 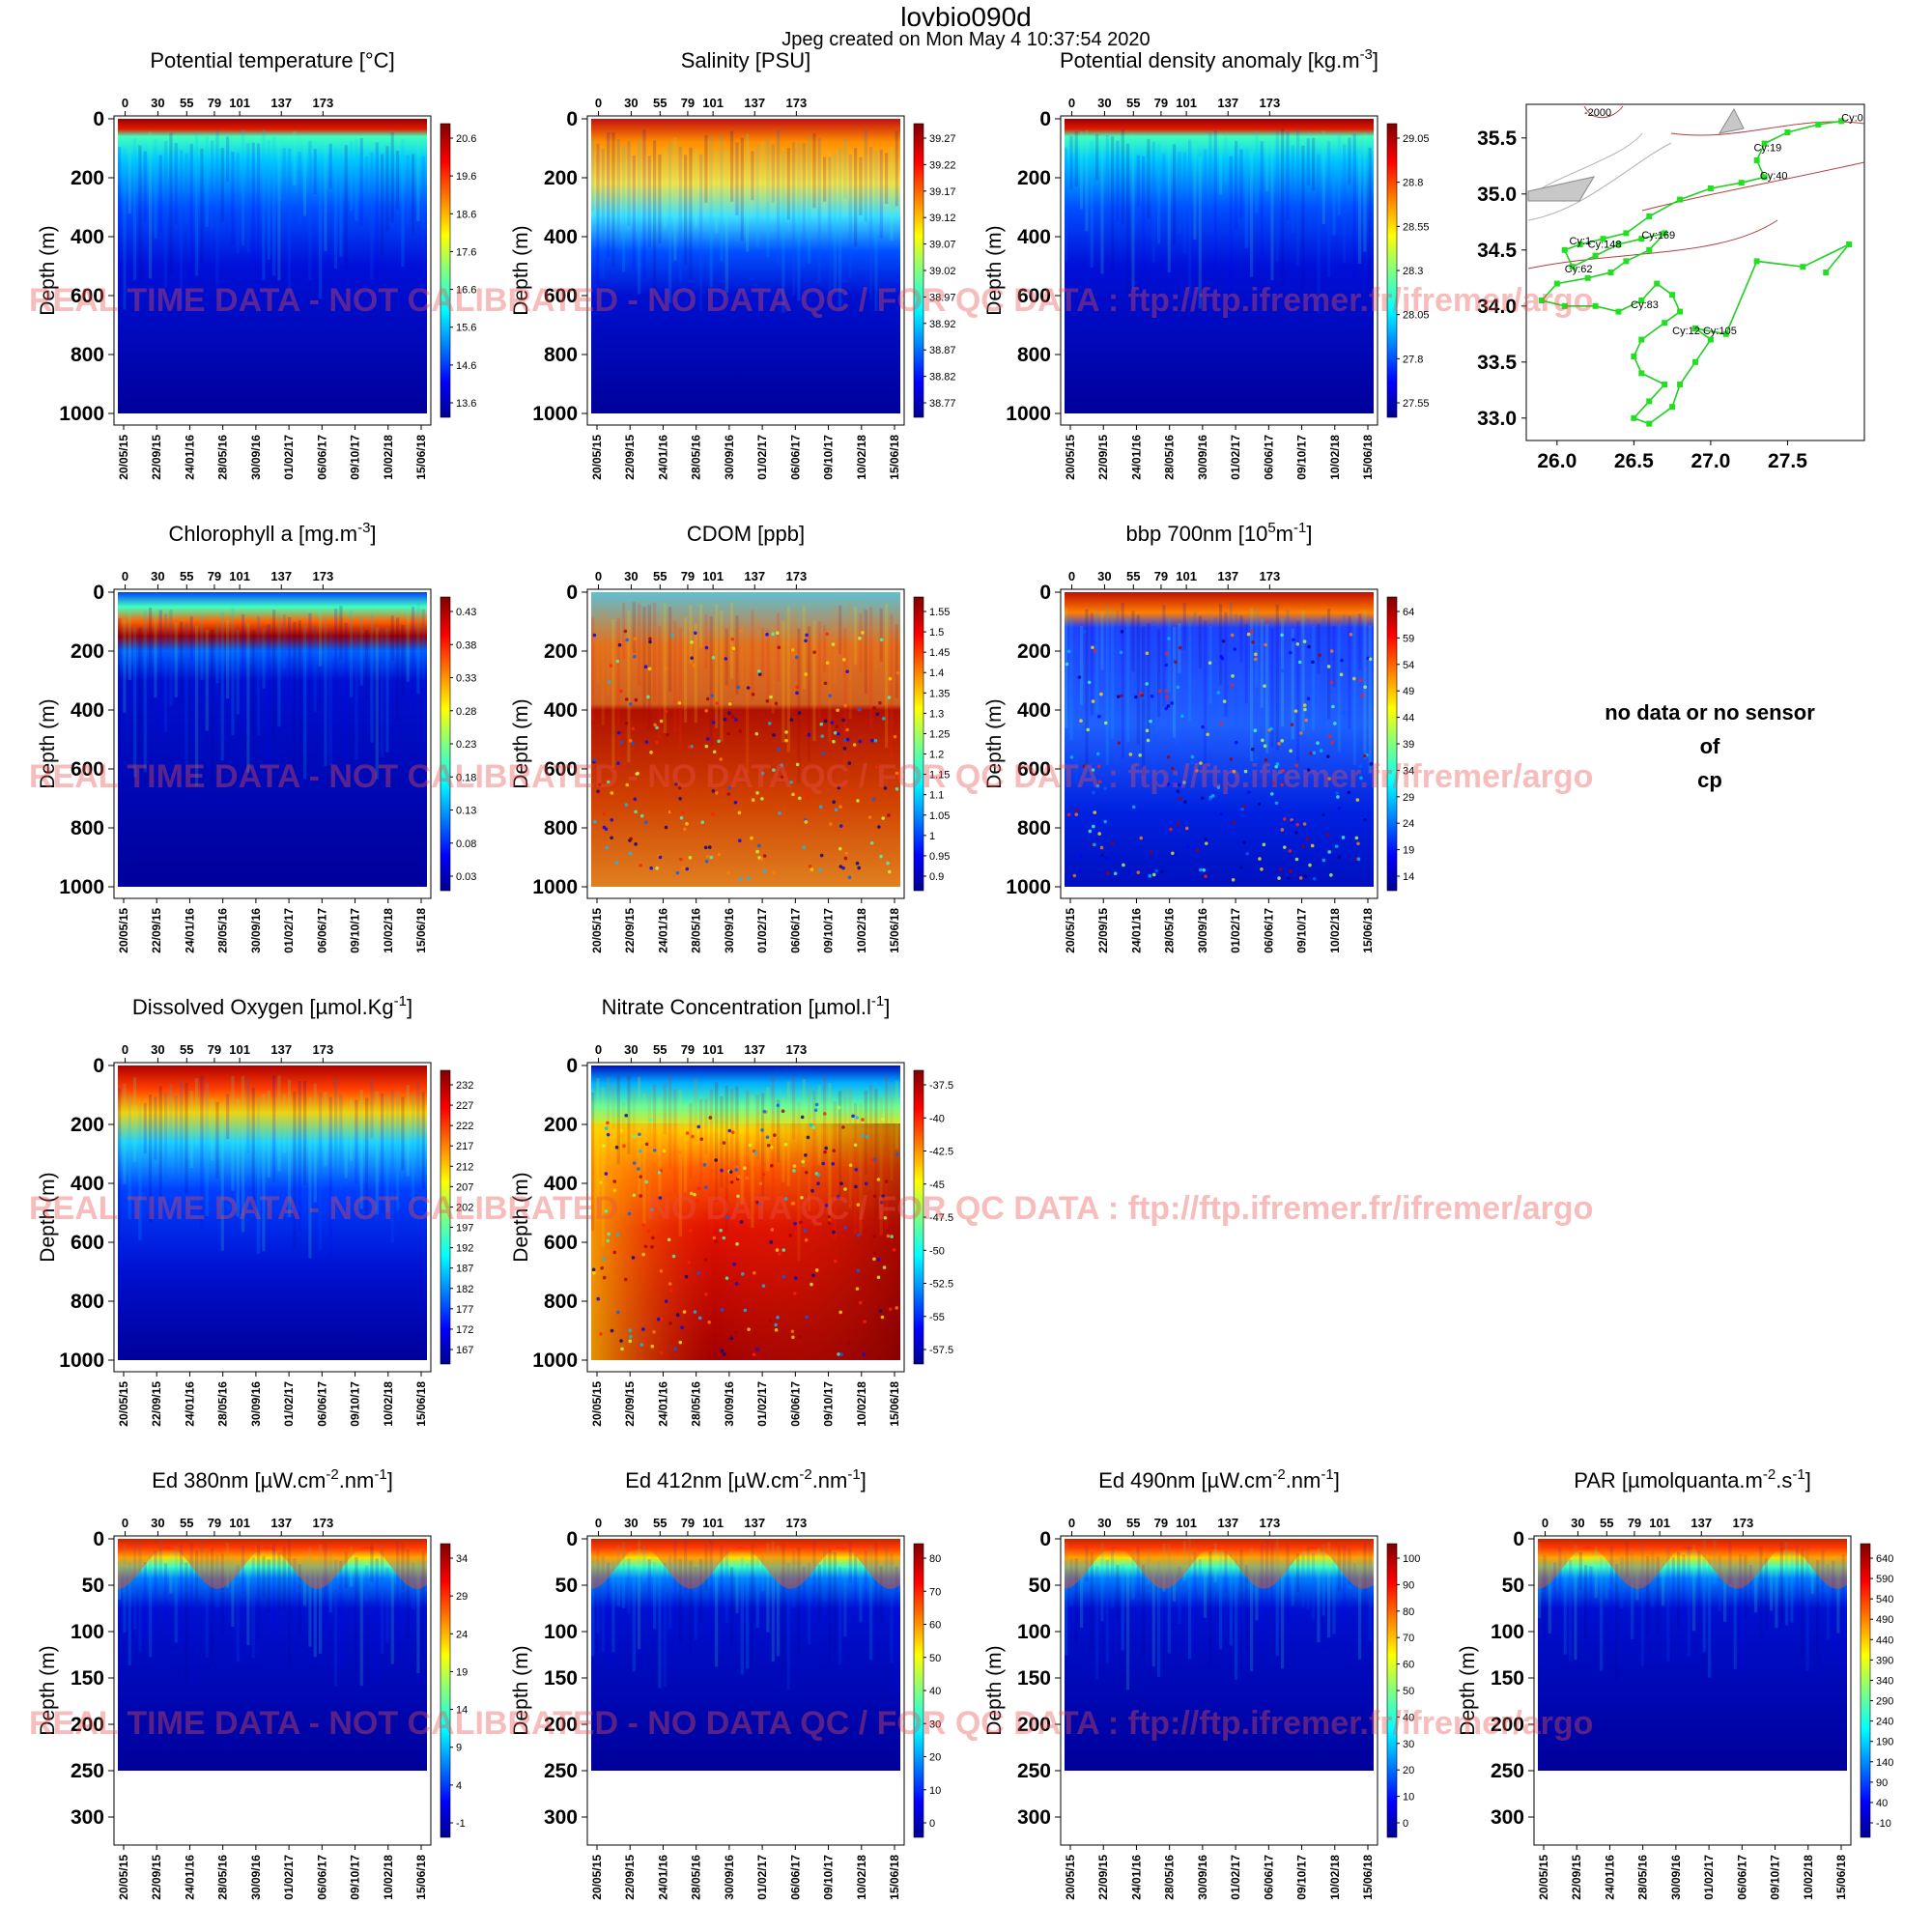 I want to click on cycle-tick-label: 173, so click(x=323, y=1523).